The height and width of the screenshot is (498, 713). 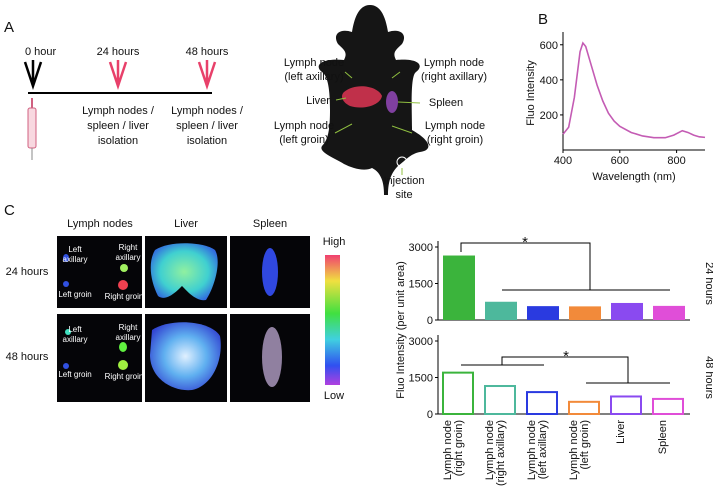 What do you see at coordinates (334, 396) in the screenshot?
I see `scale-label: Low` at bounding box center [334, 396].